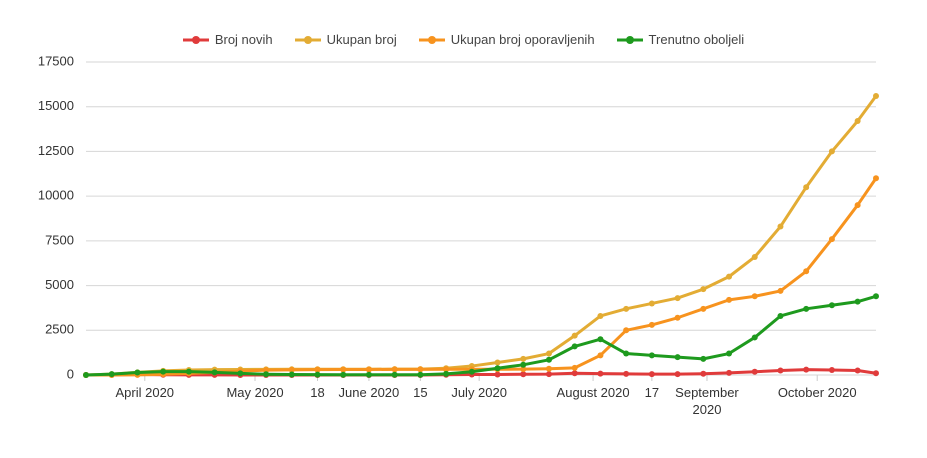 The image size is (927, 458). I want to click on y-tick-label: 2500, so click(59, 329).